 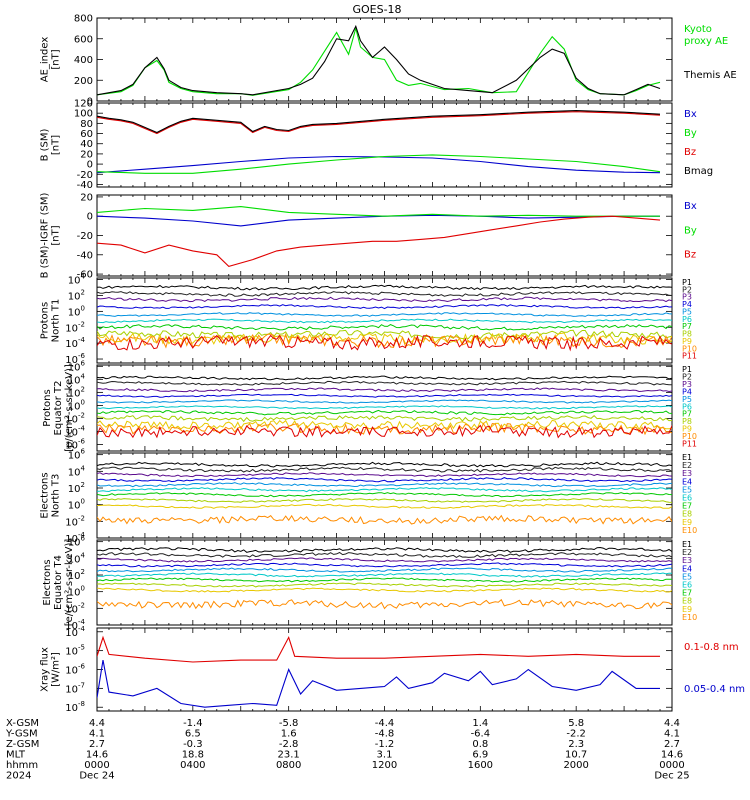 I want to click on y-tick-label: 200, so click(x=83, y=81).